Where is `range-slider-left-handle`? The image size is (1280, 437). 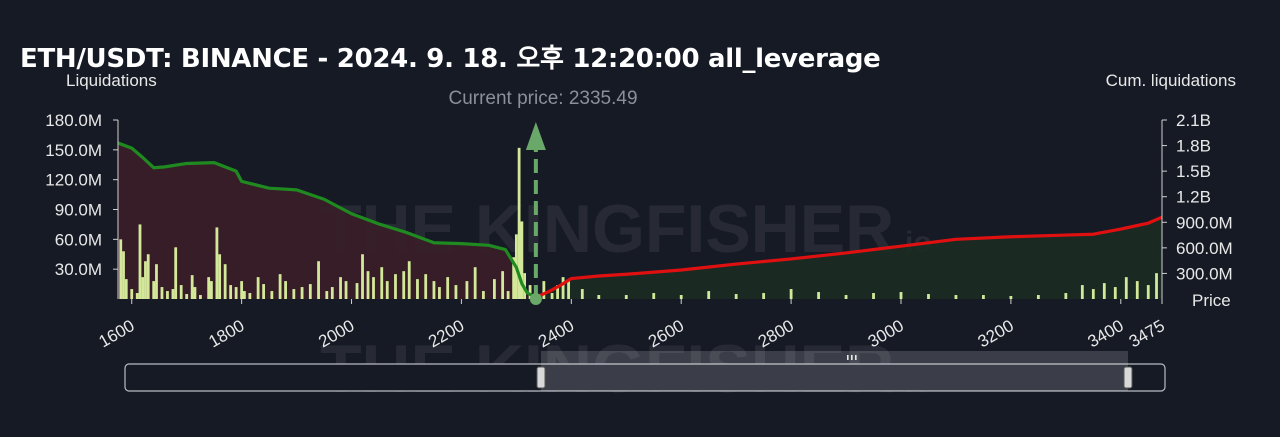
range-slider-left-handle is located at coordinates (541, 377).